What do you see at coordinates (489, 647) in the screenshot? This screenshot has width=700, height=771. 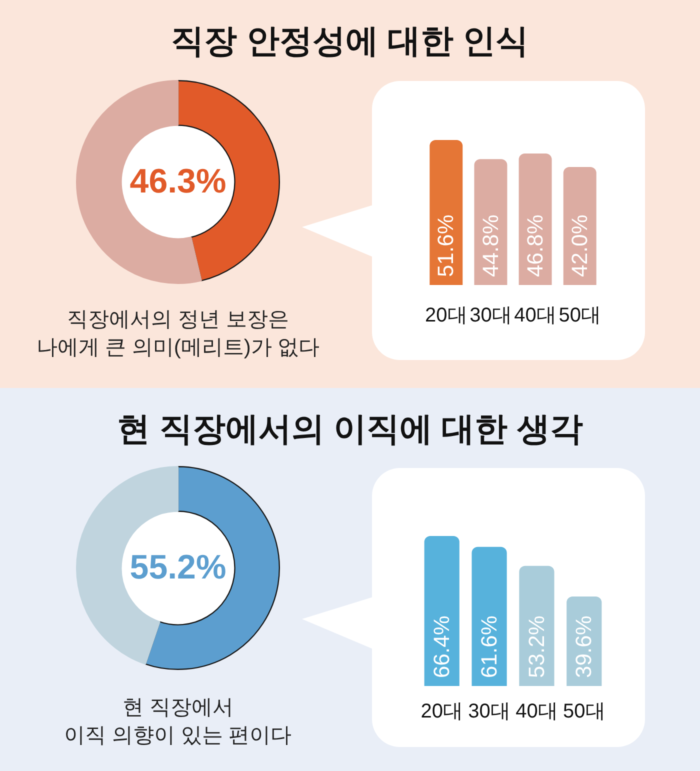 I see `data-label: 61.6%` at bounding box center [489, 647].